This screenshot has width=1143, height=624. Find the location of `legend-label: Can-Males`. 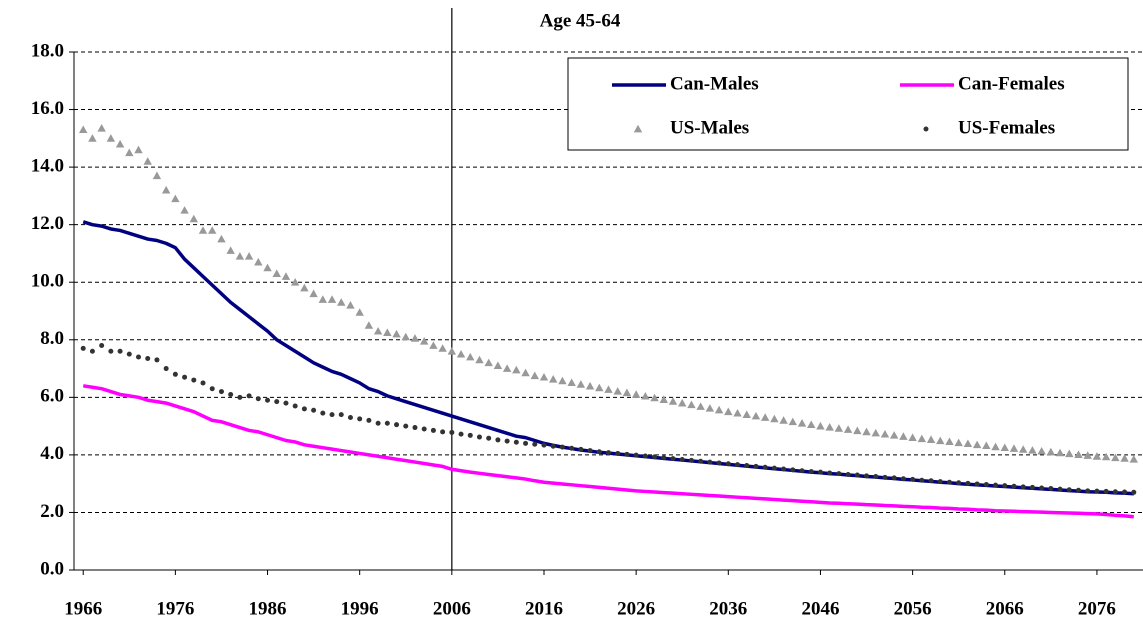

legend-label: Can-Males is located at coordinates (714, 83).